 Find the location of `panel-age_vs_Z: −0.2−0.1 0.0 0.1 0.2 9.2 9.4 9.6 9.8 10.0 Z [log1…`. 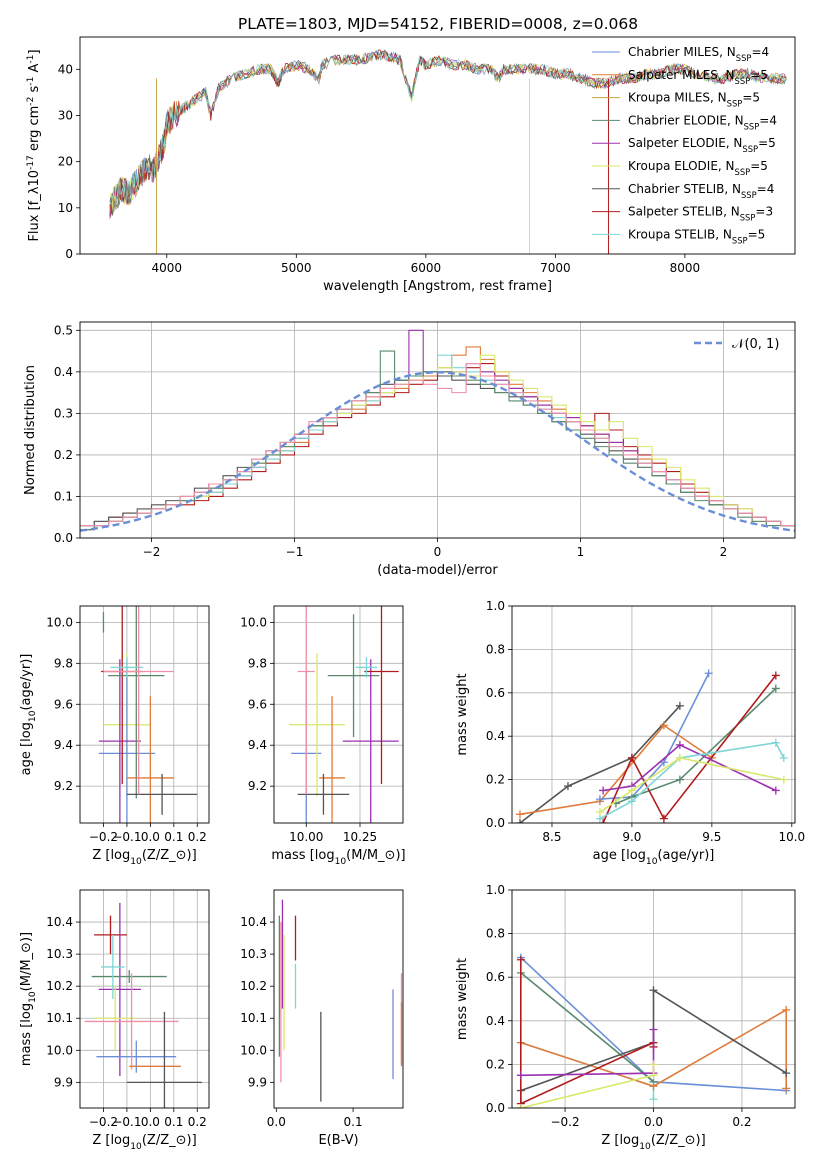

panel-age_vs_Z: −0.2−0.1 0.0 0.1 0.2 9.2 9.4 9.6 9.8 10.0 Z [log1… is located at coordinates (114, 736).